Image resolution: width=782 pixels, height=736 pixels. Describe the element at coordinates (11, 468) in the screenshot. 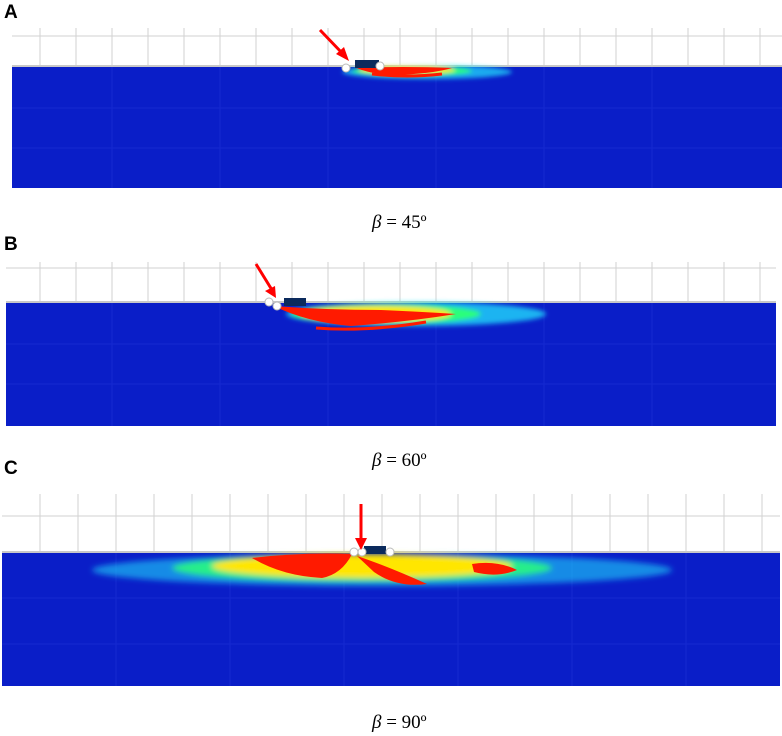

I see `panel-label-c: C` at that location.